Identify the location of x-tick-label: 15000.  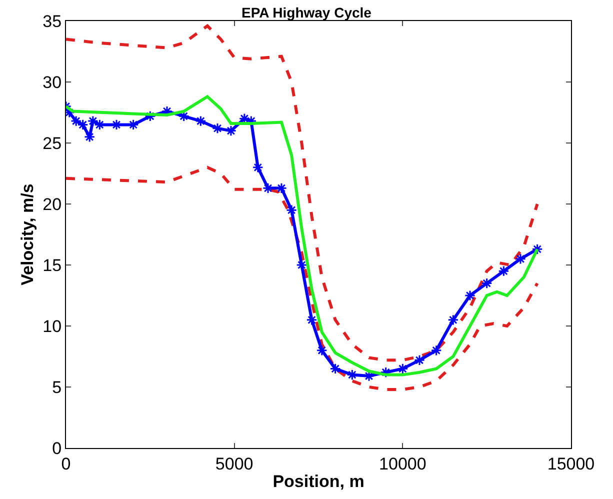
(571, 464).